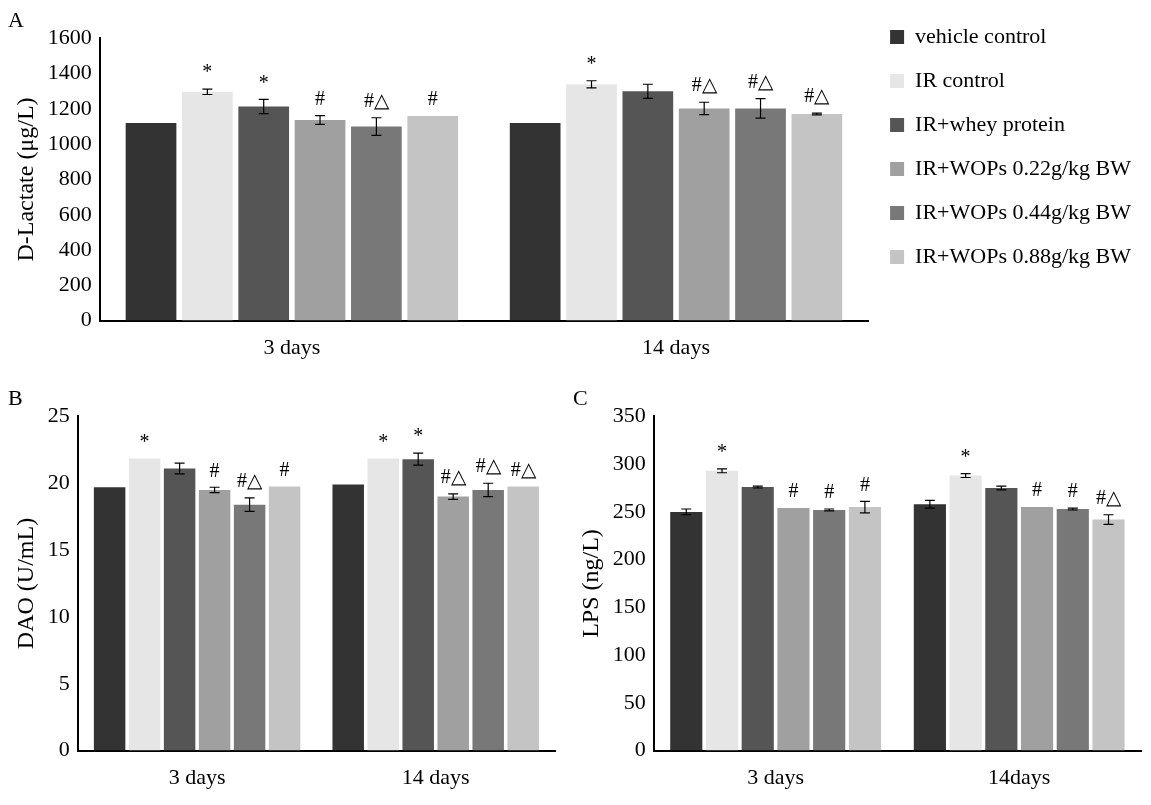 The height and width of the screenshot is (805, 1151). What do you see at coordinates (629, 462) in the screenshot?
I see `y-tick-label: 300` at bounding box center [629, 462].